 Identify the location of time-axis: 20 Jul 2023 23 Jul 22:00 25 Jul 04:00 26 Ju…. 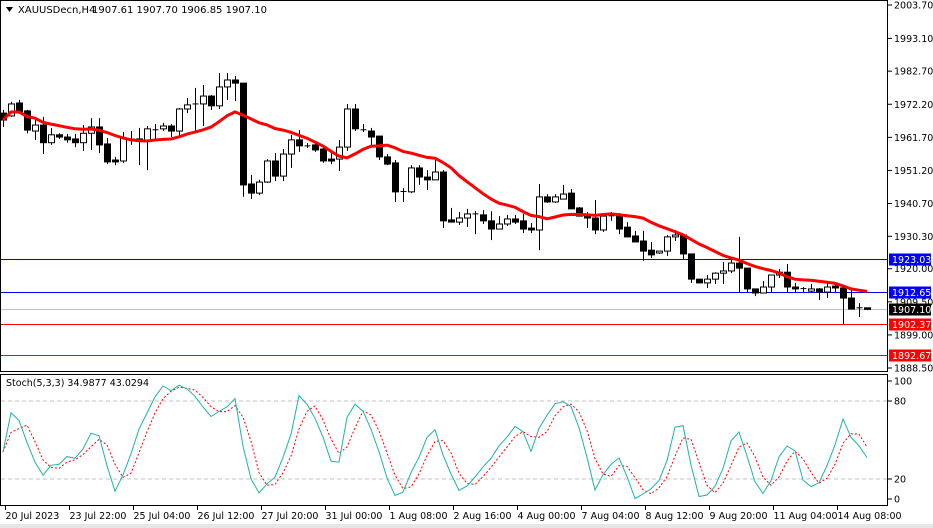
(453, 514).